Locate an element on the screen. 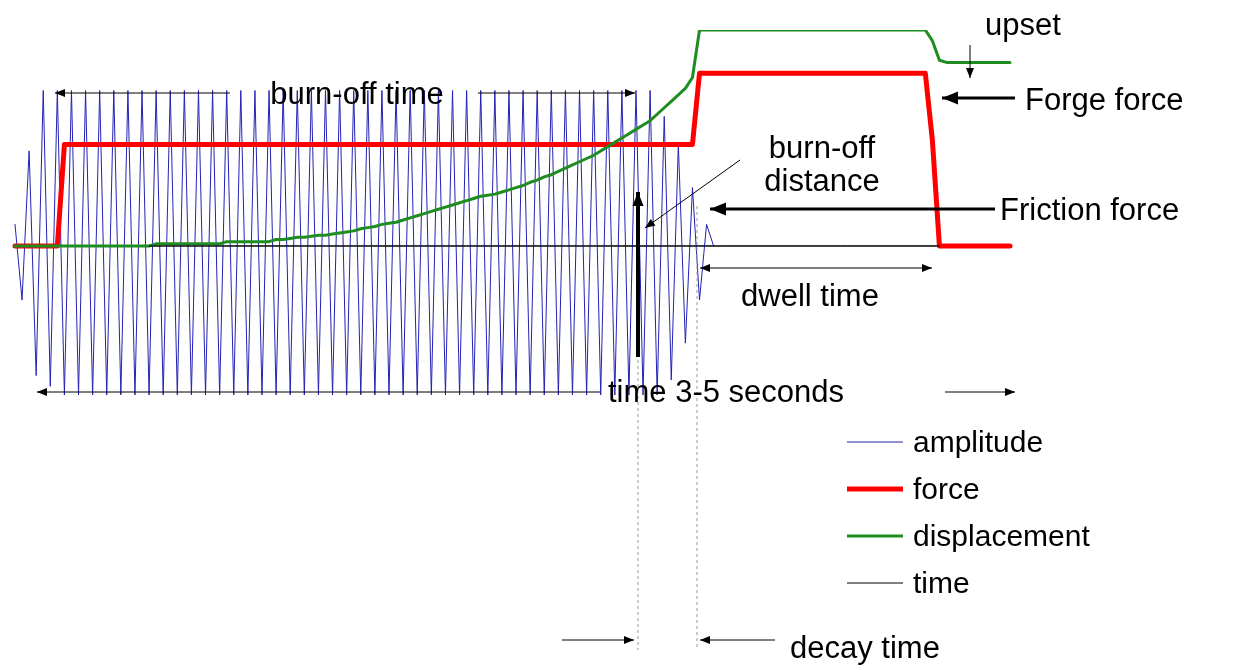  text: decay time is located at coordinates (865, 647).